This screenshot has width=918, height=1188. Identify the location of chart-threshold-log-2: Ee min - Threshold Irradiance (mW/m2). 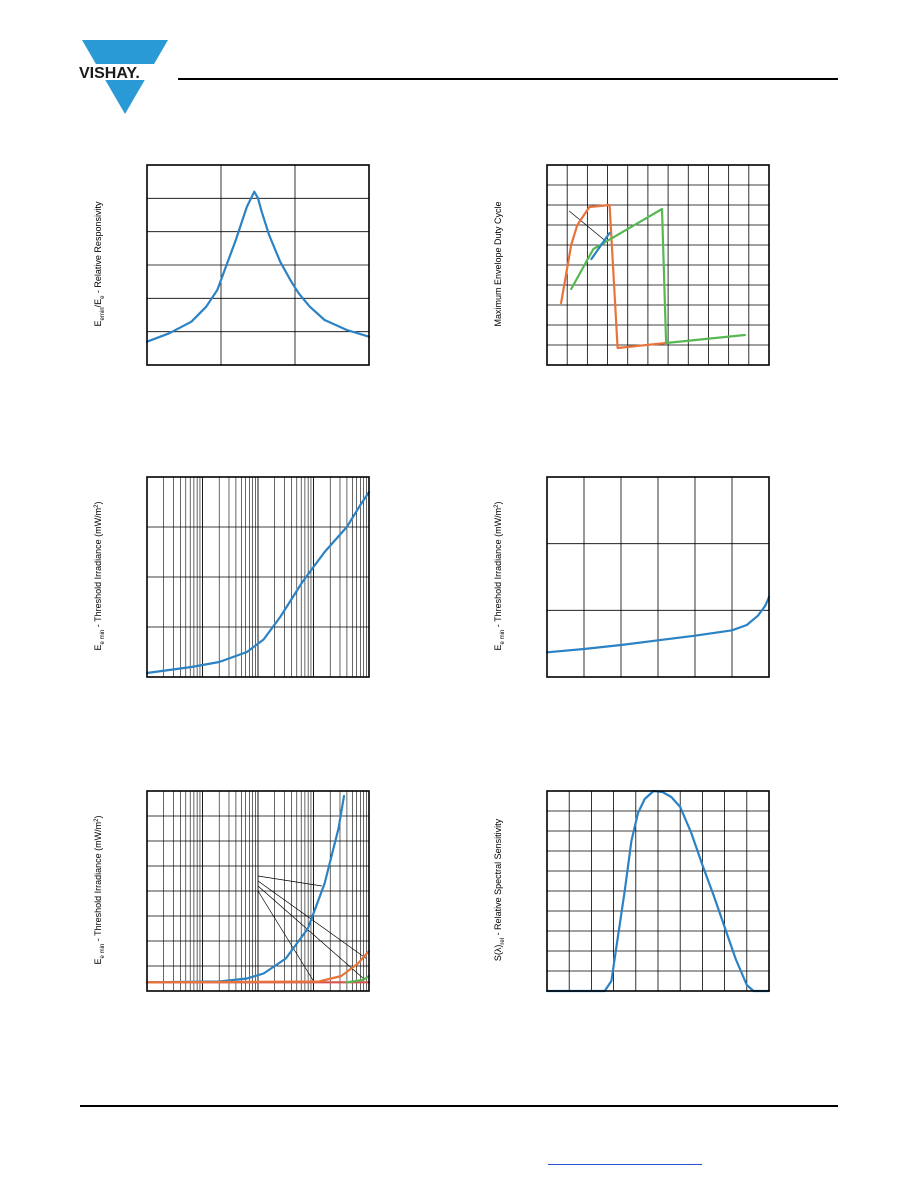
(232, 891).